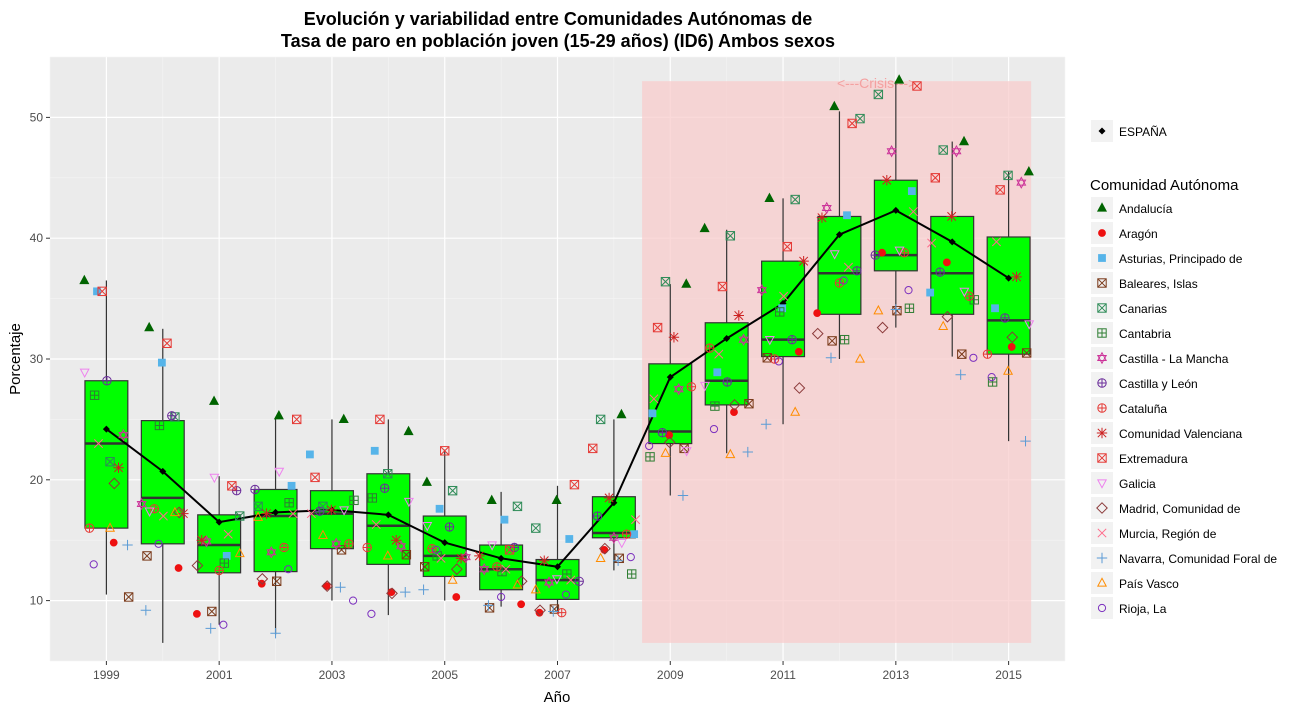  Describe the element at coordinates (445, 543) in the screenshot. I see `espana-point` at that location.